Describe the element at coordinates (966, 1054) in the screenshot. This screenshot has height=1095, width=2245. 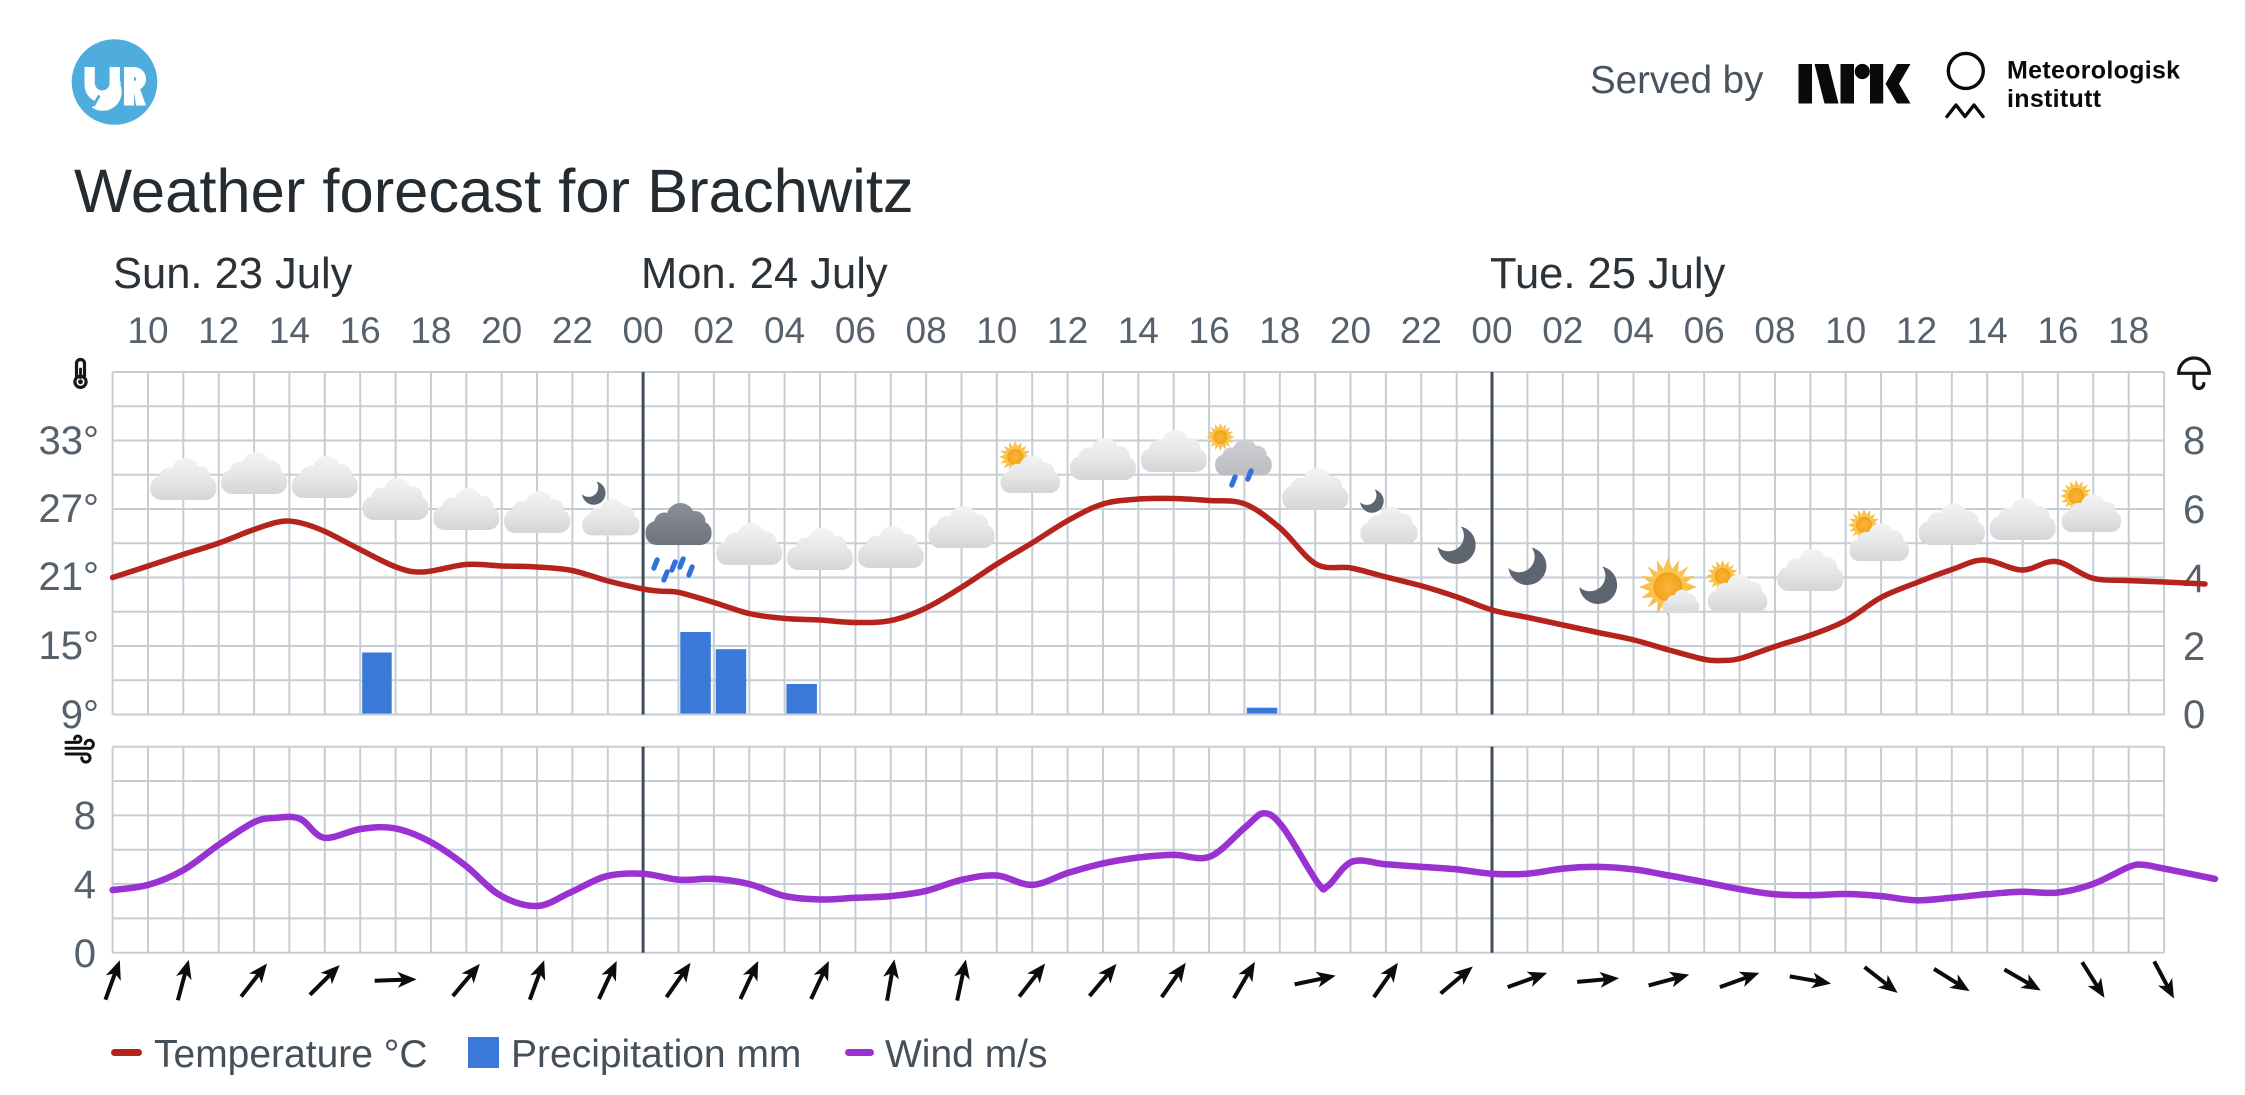
I see `svg-text: Wind m/s` at that location.